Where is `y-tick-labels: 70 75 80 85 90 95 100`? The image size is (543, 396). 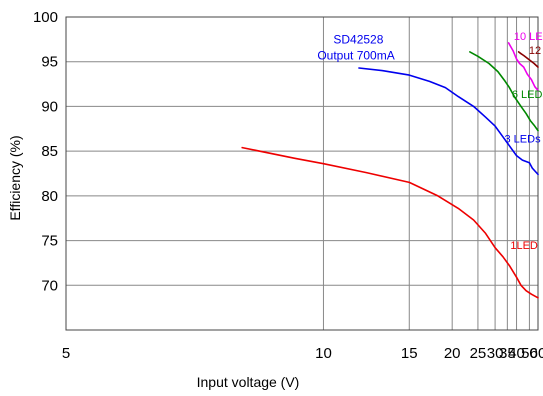
y-tick-labels: 70 75 80 85 90 95 100 is located at coordinates (45, 151).